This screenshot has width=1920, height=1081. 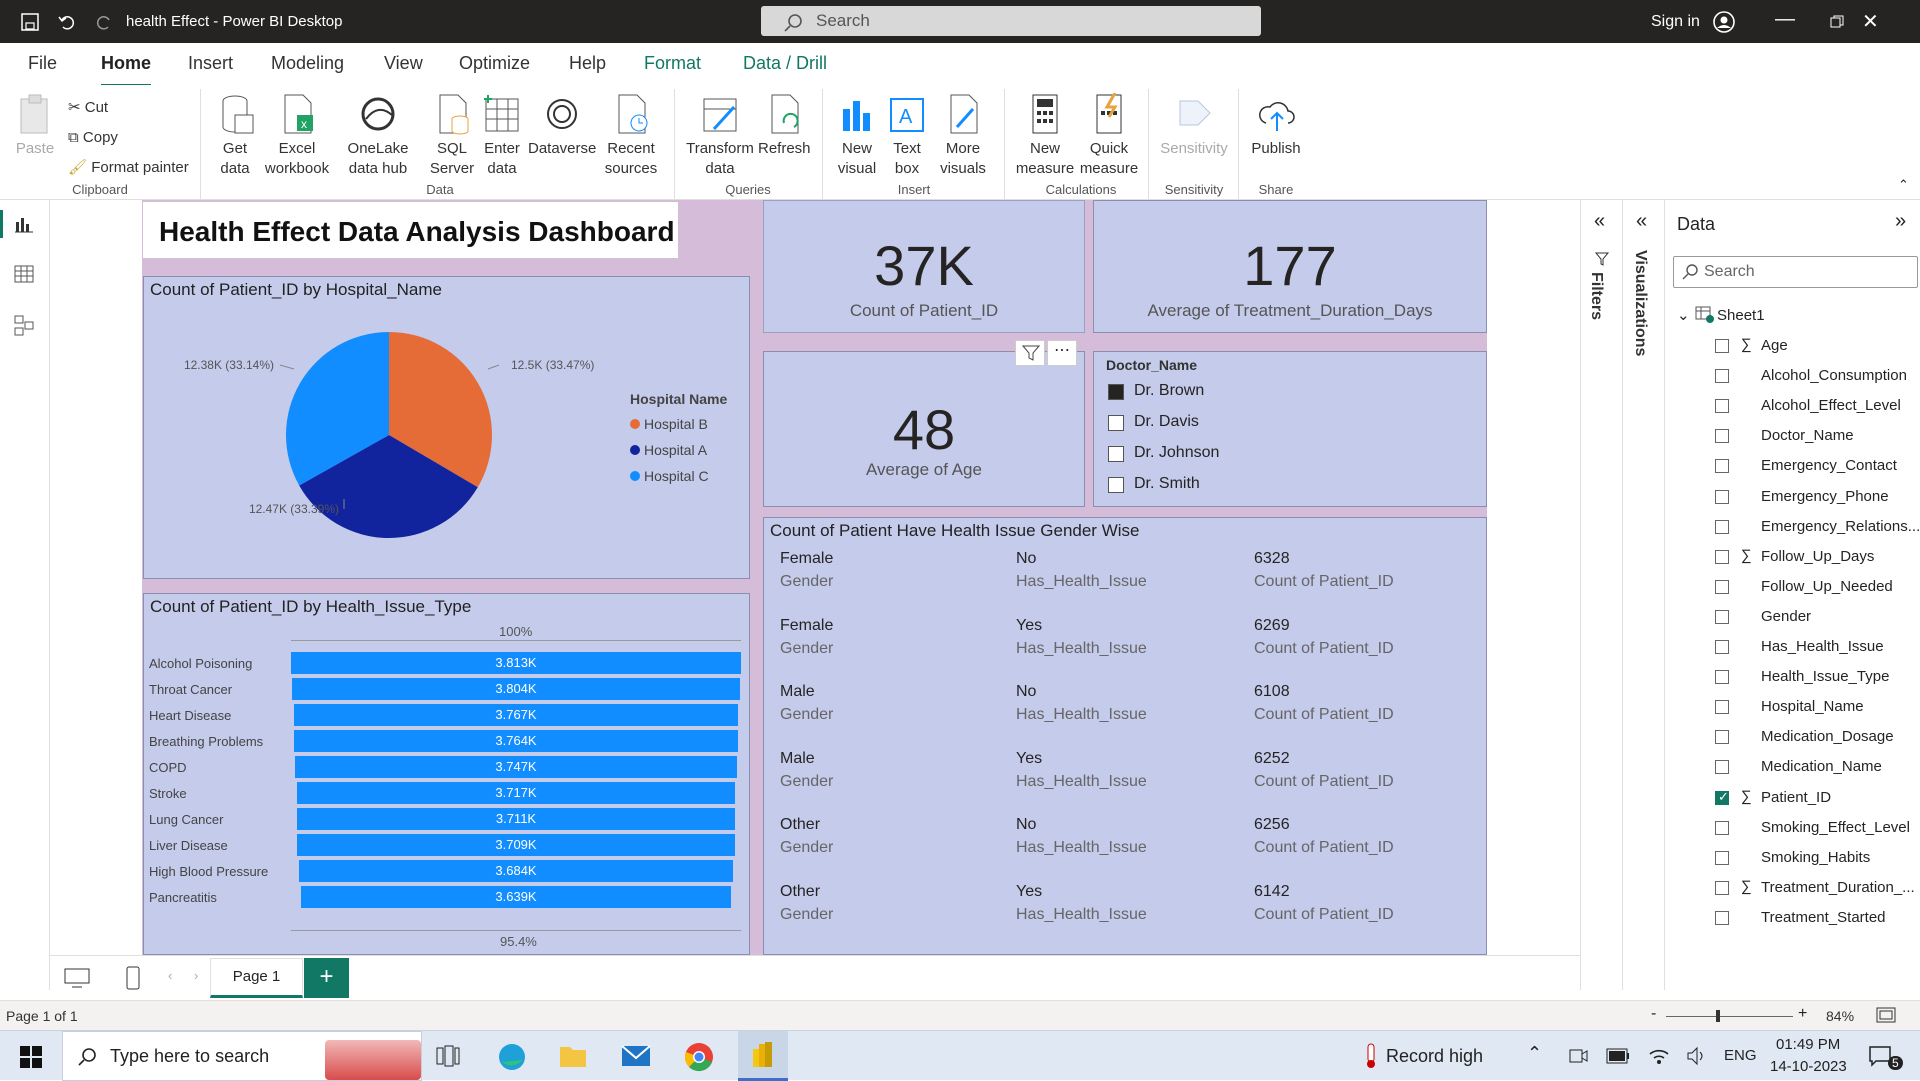 What do you see at coordinates (30, 22) in the screenshot?
I see `save-icon` at bounding box center [30, 22].